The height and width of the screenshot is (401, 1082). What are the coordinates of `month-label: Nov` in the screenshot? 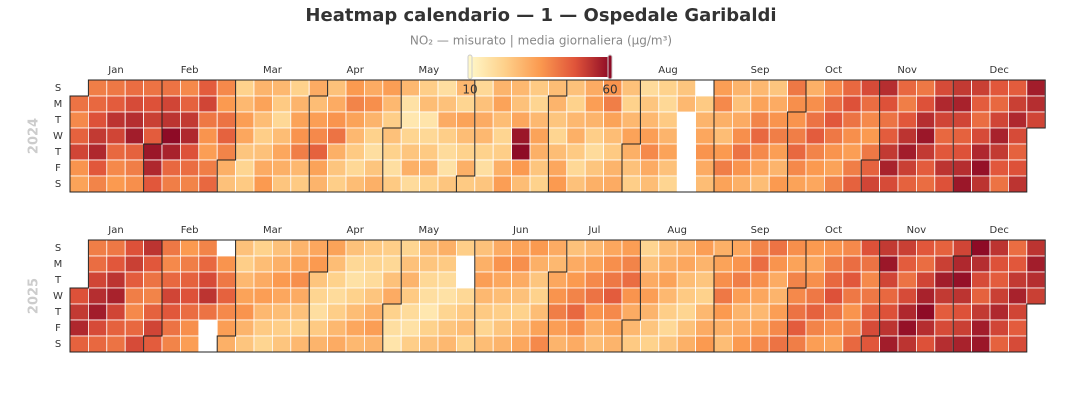 It's located at (907, 70).